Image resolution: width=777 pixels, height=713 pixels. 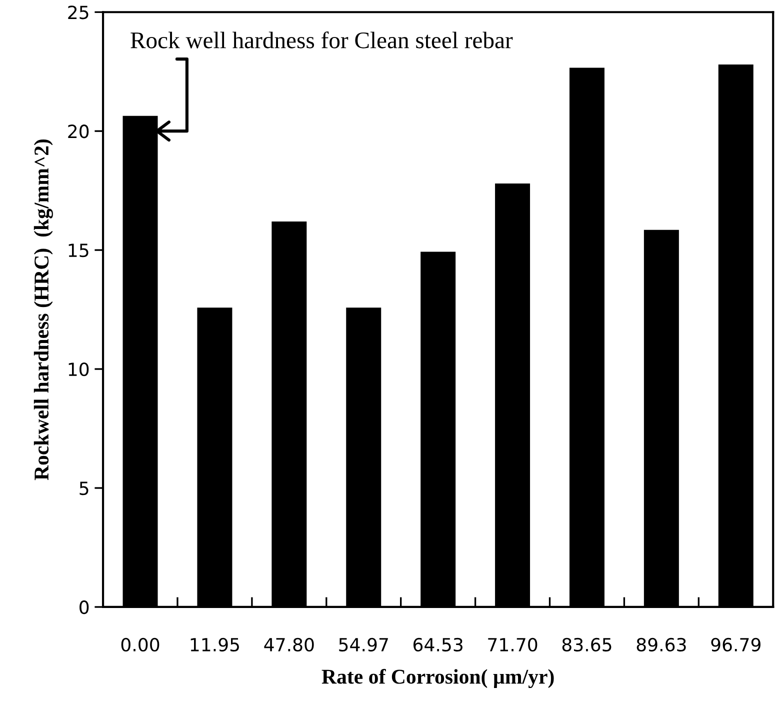 What do you see at coordinates (735, 645) in the screenshot?
I see `x-tick-label: 96.79` at bounding box center [735, 645].